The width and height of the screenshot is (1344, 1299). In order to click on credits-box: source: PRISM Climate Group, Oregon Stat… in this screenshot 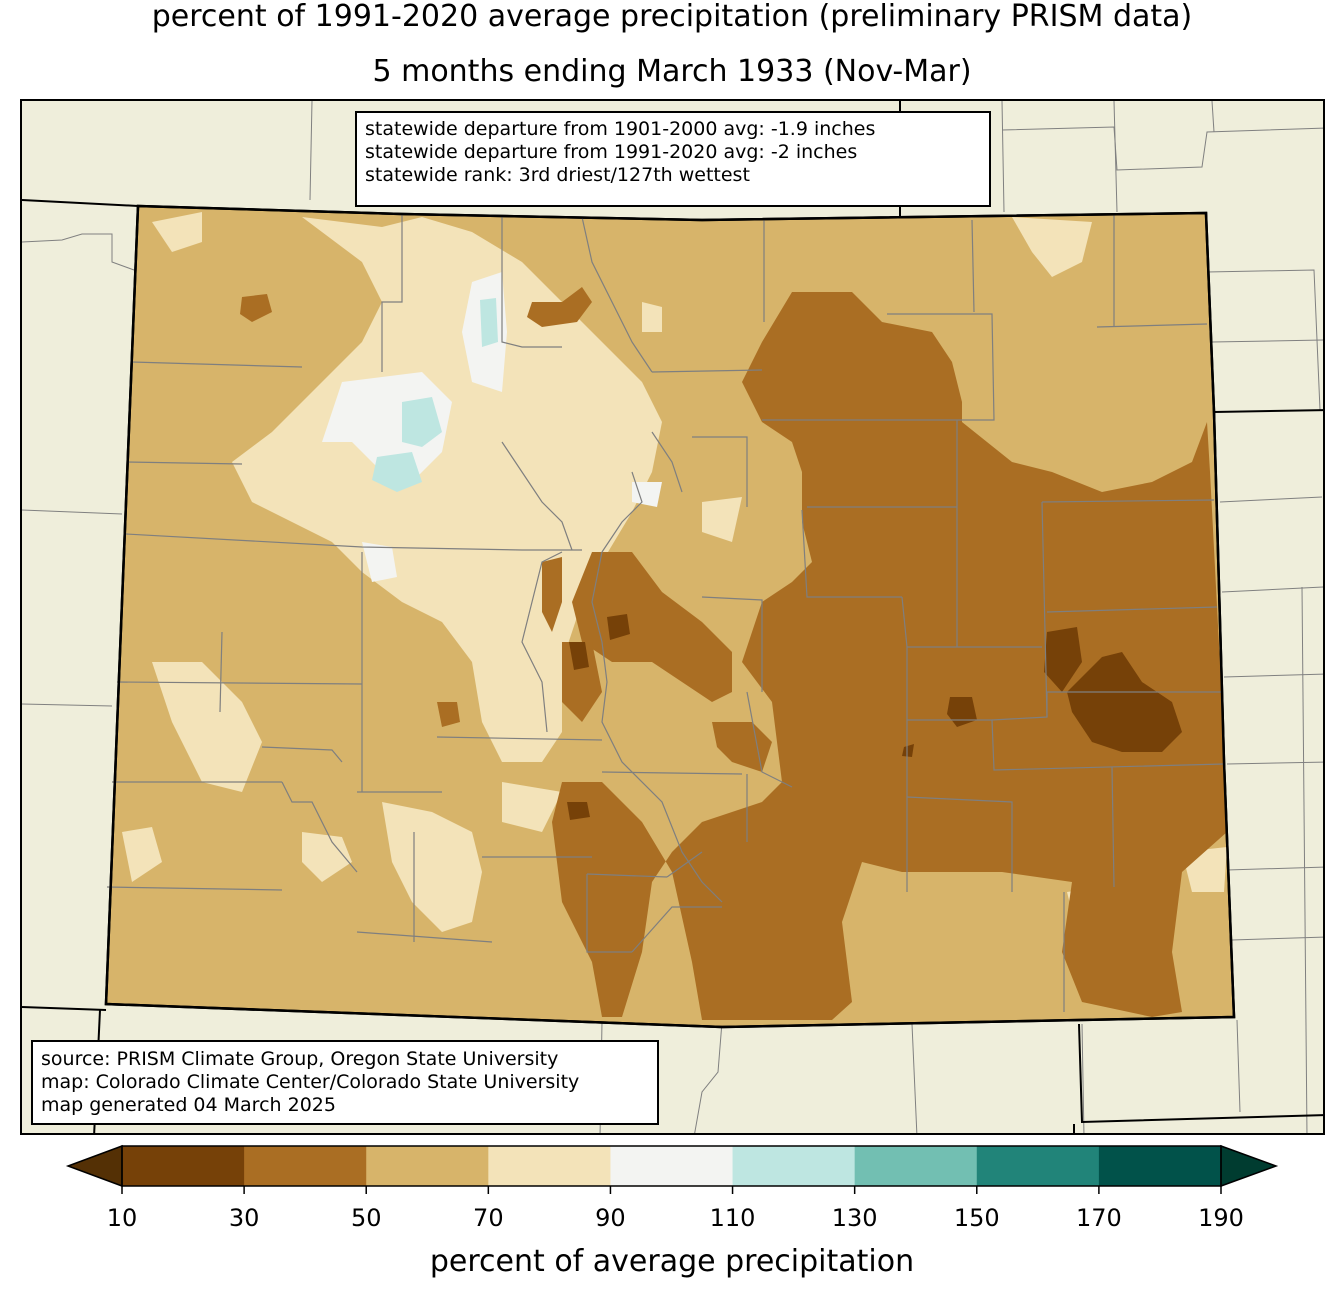, I will do `click(345, 1082)`.